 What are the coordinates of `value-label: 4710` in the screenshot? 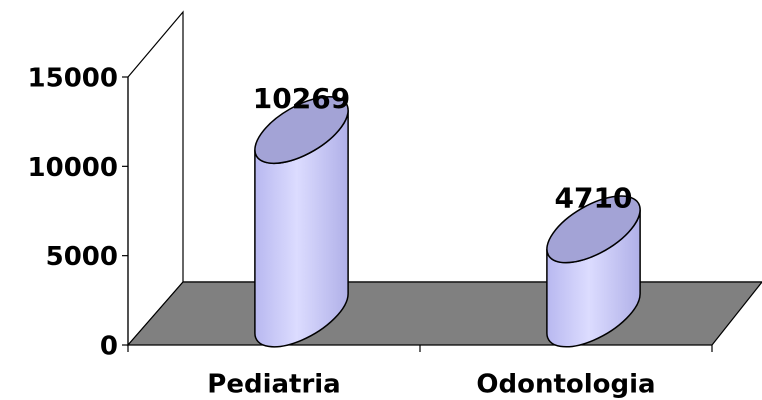 It's located at (594, 197).